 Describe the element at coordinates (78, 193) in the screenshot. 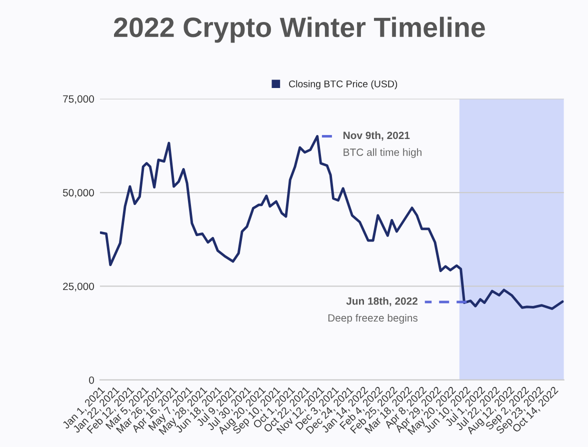

I see `y-tick-label: 50,000` at that location.